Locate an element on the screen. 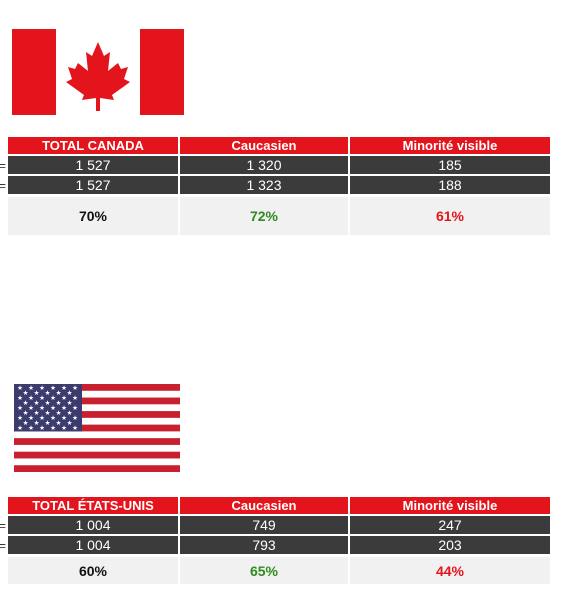 This screenshot has height=611, width=570. canada-flag-icon is located at coordinates (98, 72).